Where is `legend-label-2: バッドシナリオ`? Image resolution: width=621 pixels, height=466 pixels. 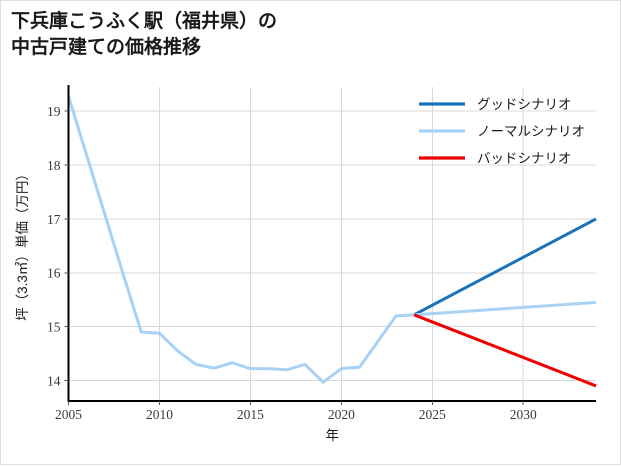
legend-label-2: バッドシナリオ is located at coordinates (524, 158).